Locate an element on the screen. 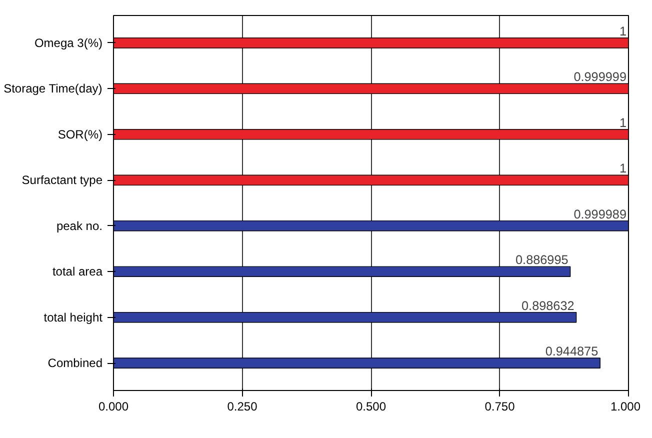  data-label: 0.944875 is located at coordinates (571, 351).